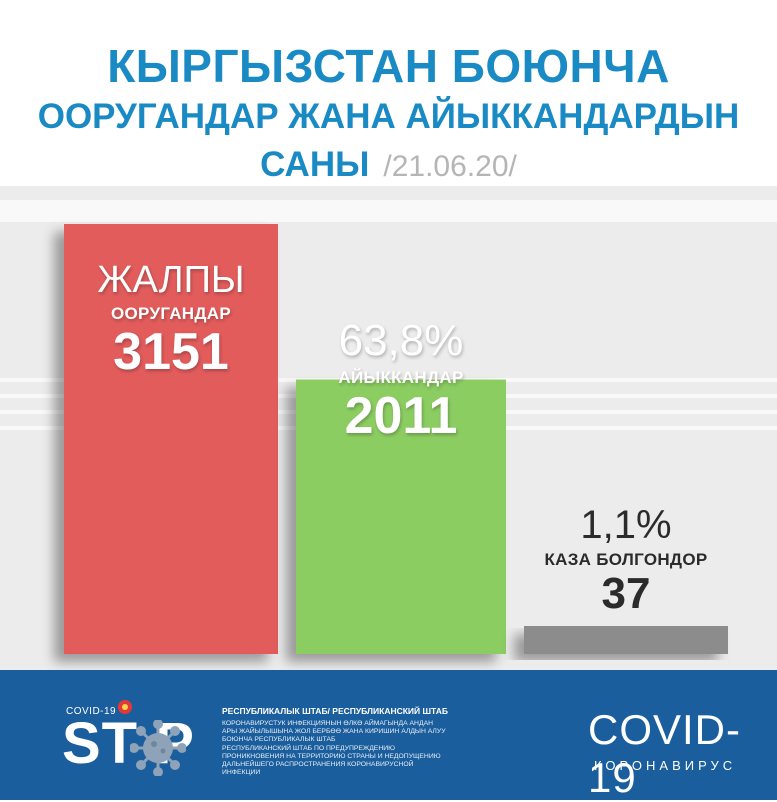 The height and width of the screenshot is (802, 777). What do you see at coordinates (664, 753) in the screenshot?
I see `covid-19-title: COVID-19` at bounding box center [664, 753].